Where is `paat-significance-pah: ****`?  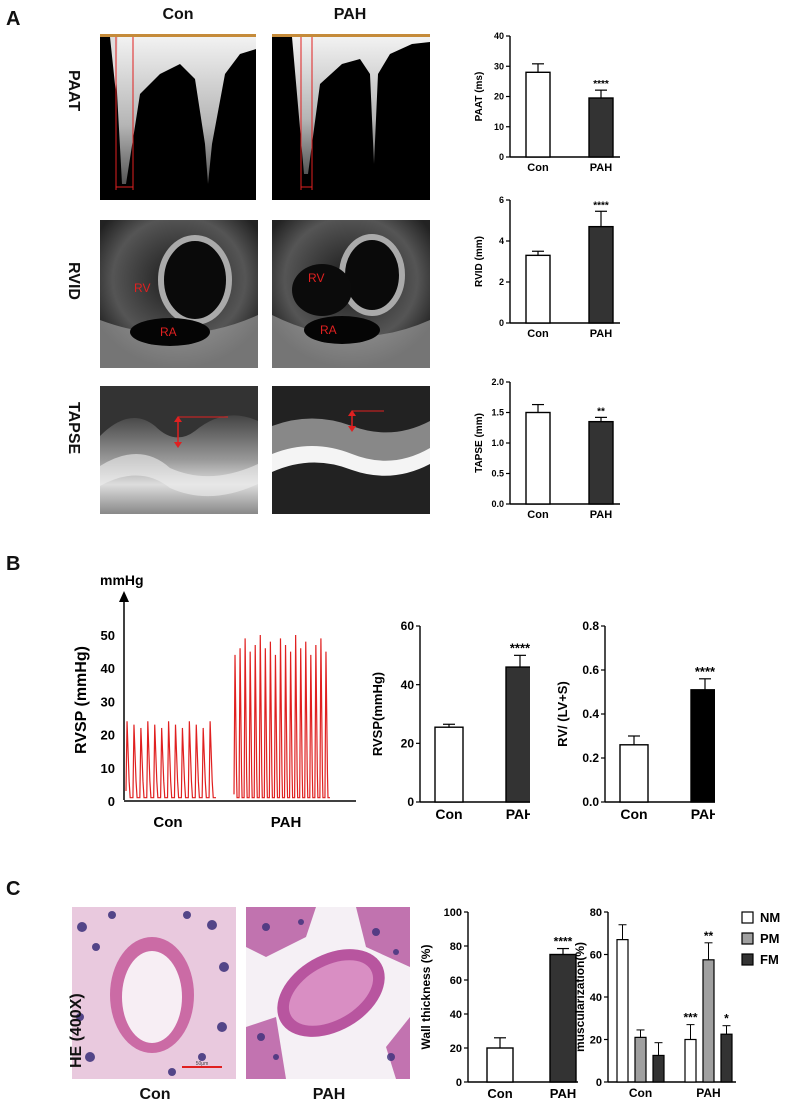
paat-significance-pah: **** is located at coordinates (601, 84).